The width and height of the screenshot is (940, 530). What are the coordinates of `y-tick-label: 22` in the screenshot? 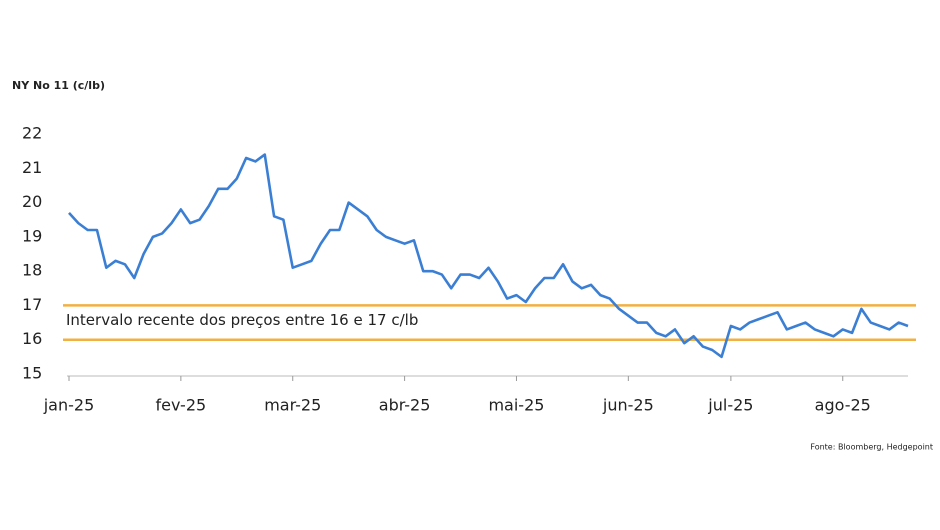 It's located at (32, 133).